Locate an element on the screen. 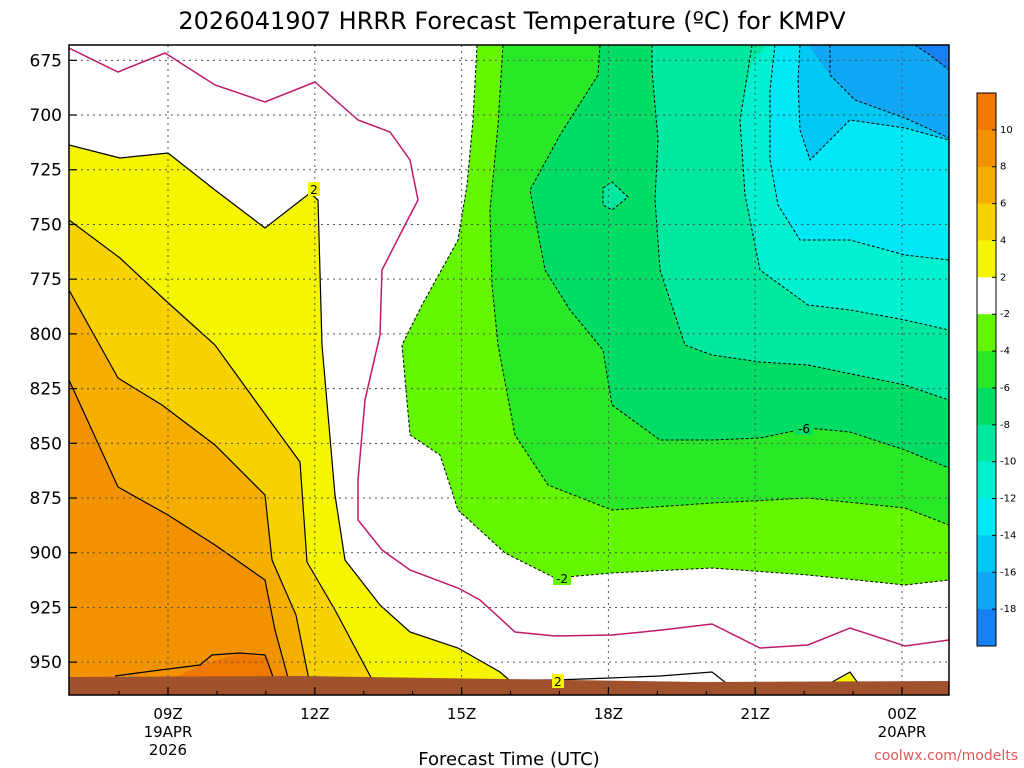 This screenshot has width=1024, height=768. colorbar-label: -6 is located at coordinates (1005, 388).